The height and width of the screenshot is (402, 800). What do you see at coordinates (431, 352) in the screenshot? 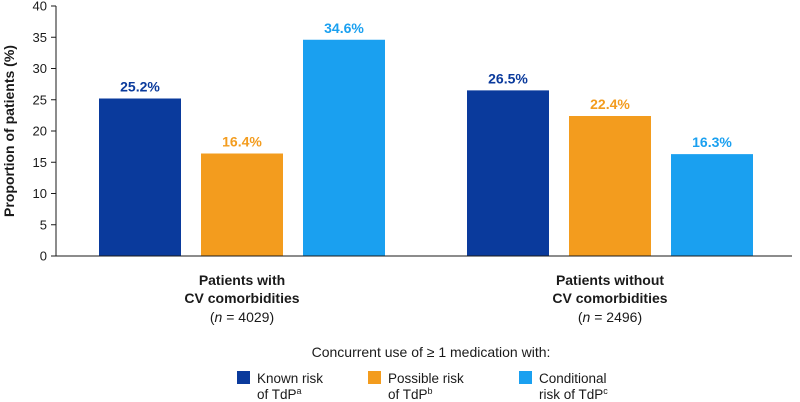
I see `legend-title: Concurrent use of ≥ 1 medication with:` at bounding box center [431, 352].